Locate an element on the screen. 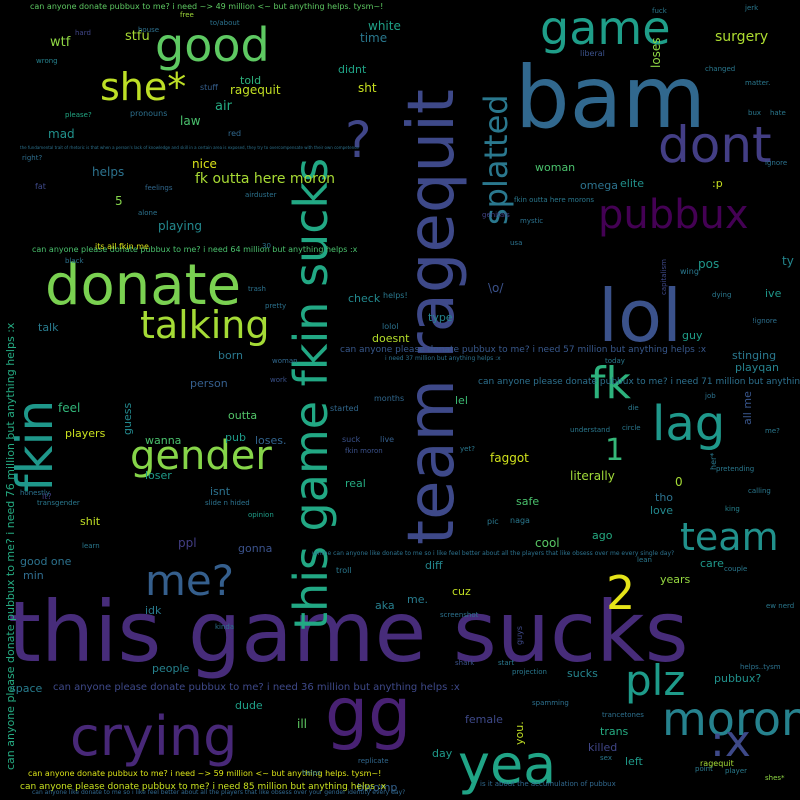 This screenshot has width=800, height=800. word-bam: bam is located at coordinates (611, 98).